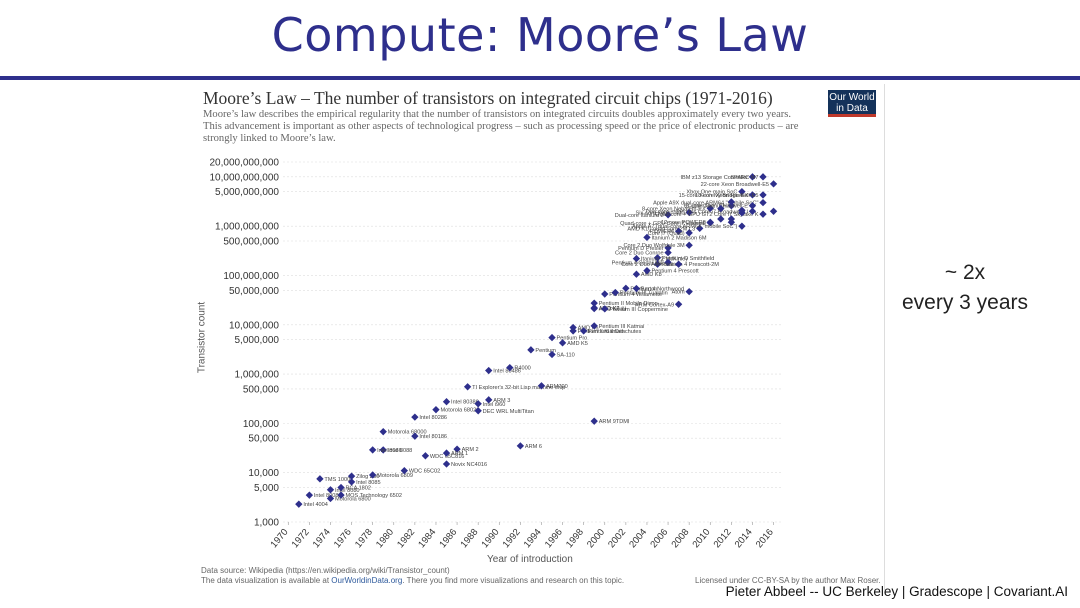 The width and height of the screenshot is (1080, 608). What do you see at coordinates (613, 310) in the screenshot?
I see `data-point-label: AMD K6-III` at bounding box center [613, 310].